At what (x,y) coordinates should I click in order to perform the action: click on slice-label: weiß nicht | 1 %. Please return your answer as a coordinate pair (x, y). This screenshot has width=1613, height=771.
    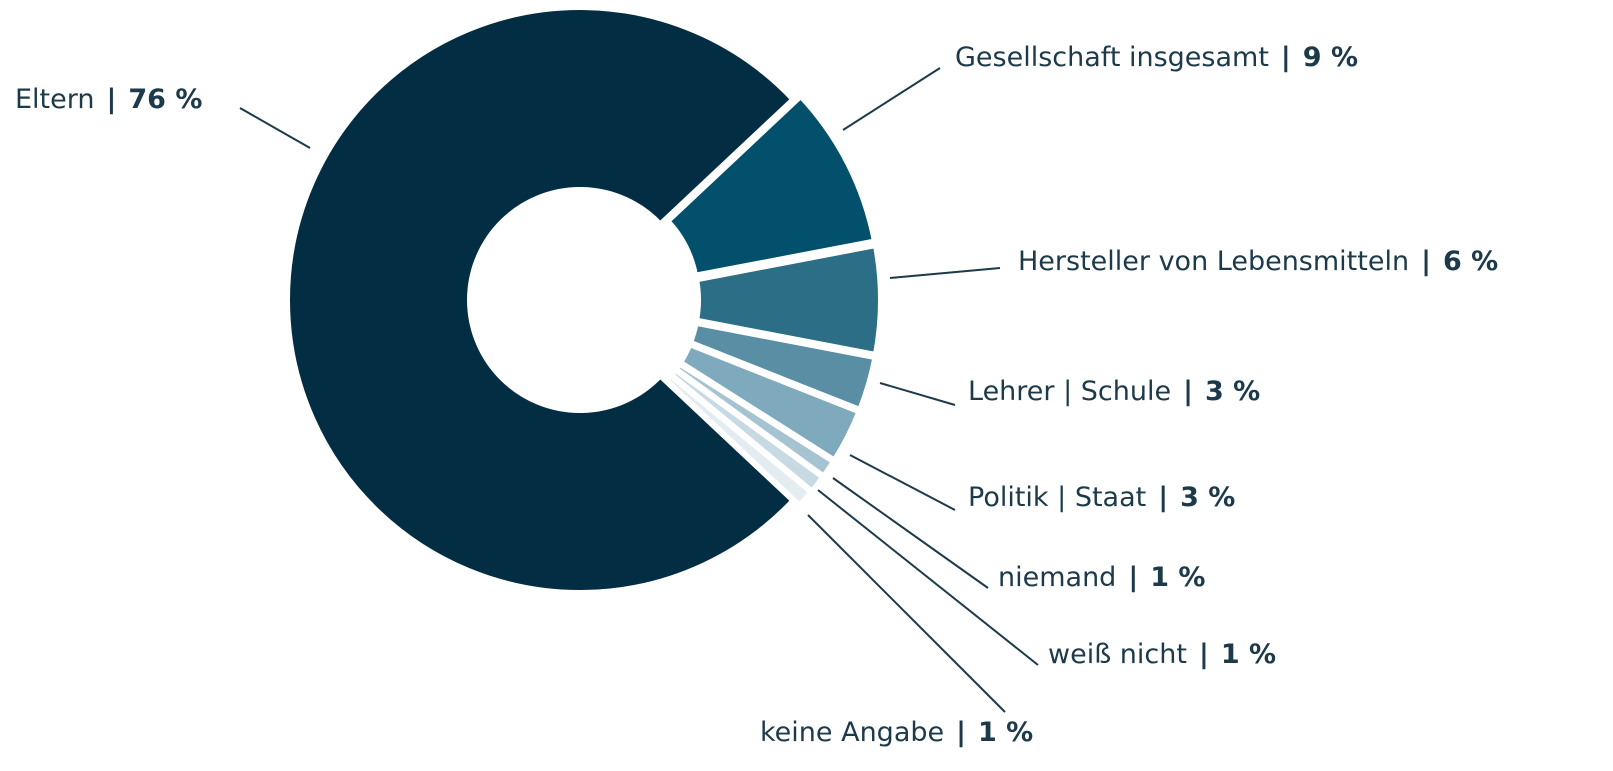
    Looking at the image, I should click on (1162, 654).